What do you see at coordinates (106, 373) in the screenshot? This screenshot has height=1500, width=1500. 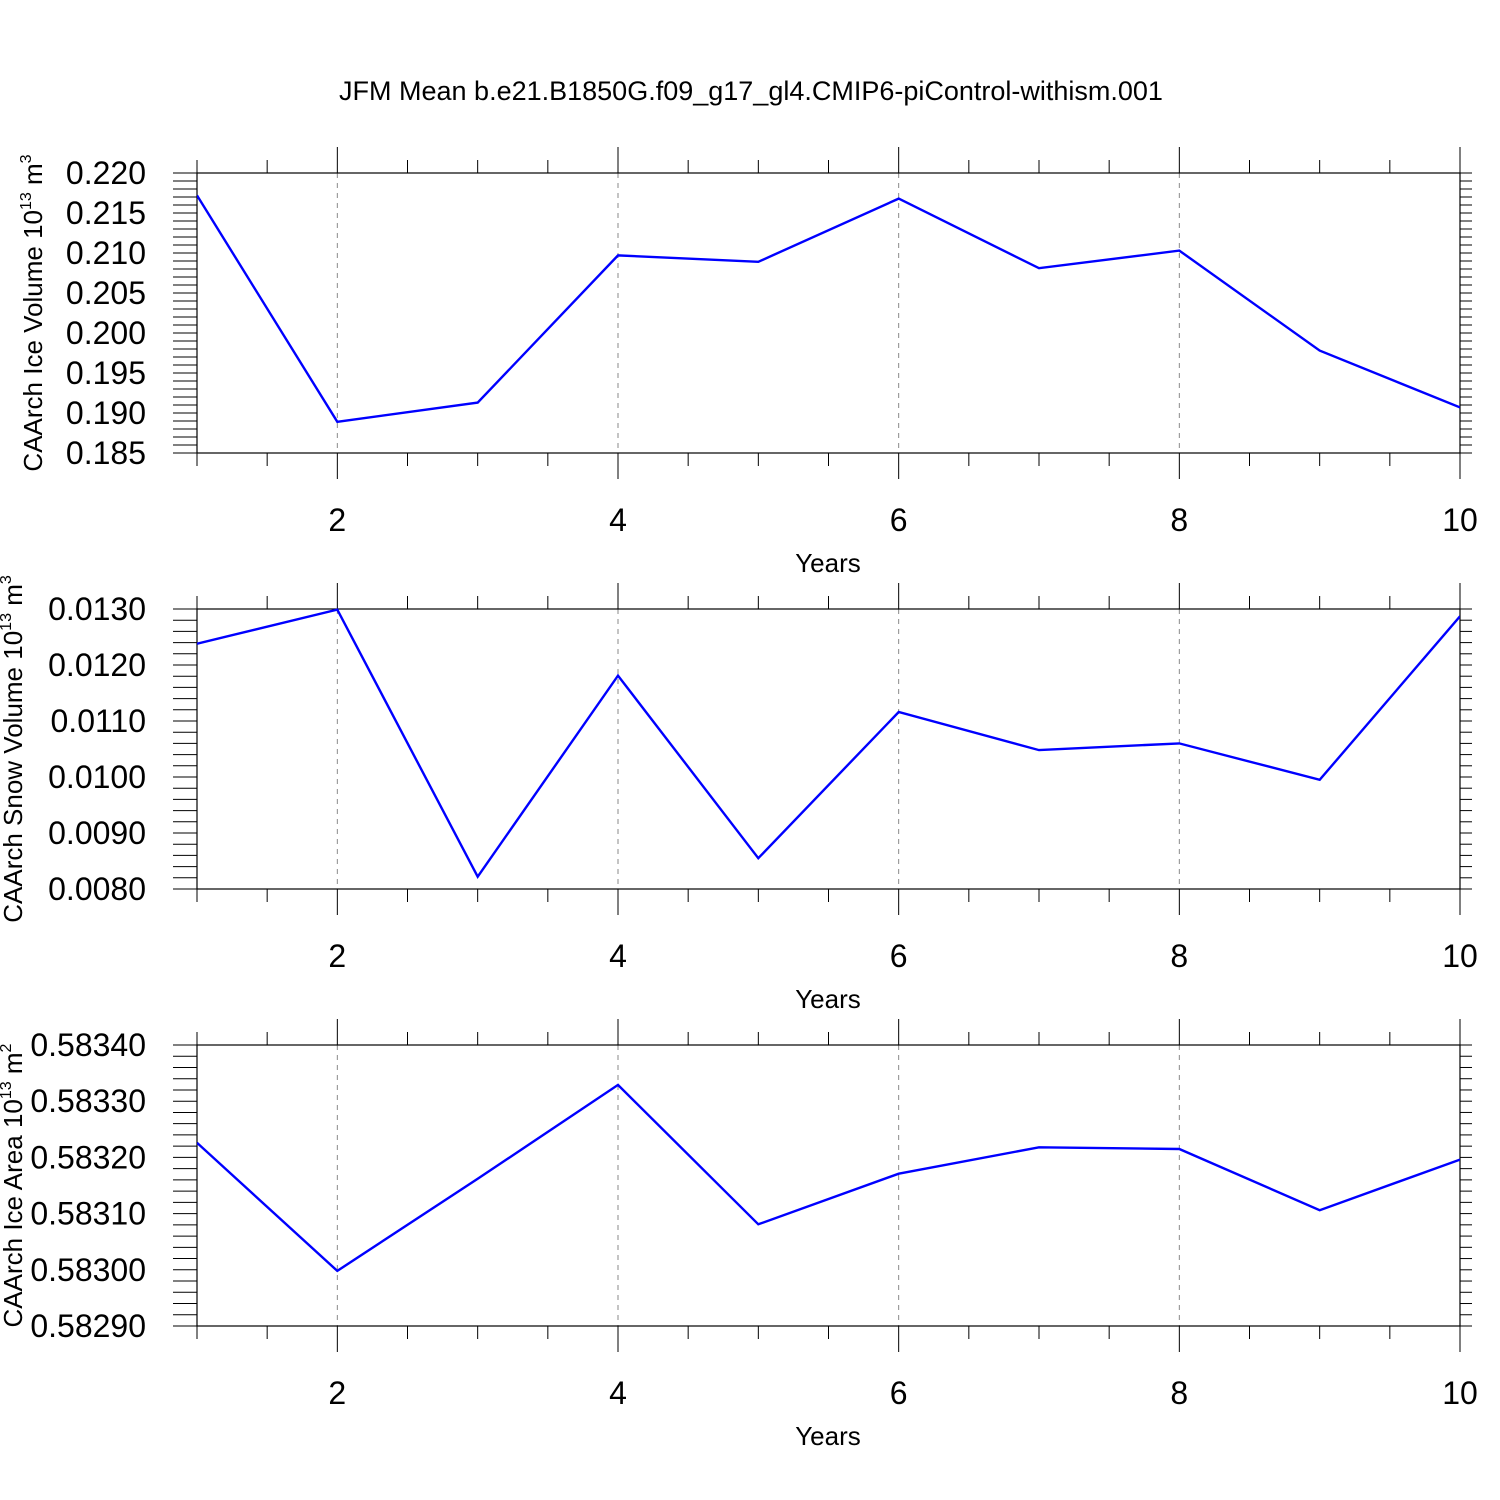 I see `y-tick-label: 0.195` at bounding box center [106, 373].